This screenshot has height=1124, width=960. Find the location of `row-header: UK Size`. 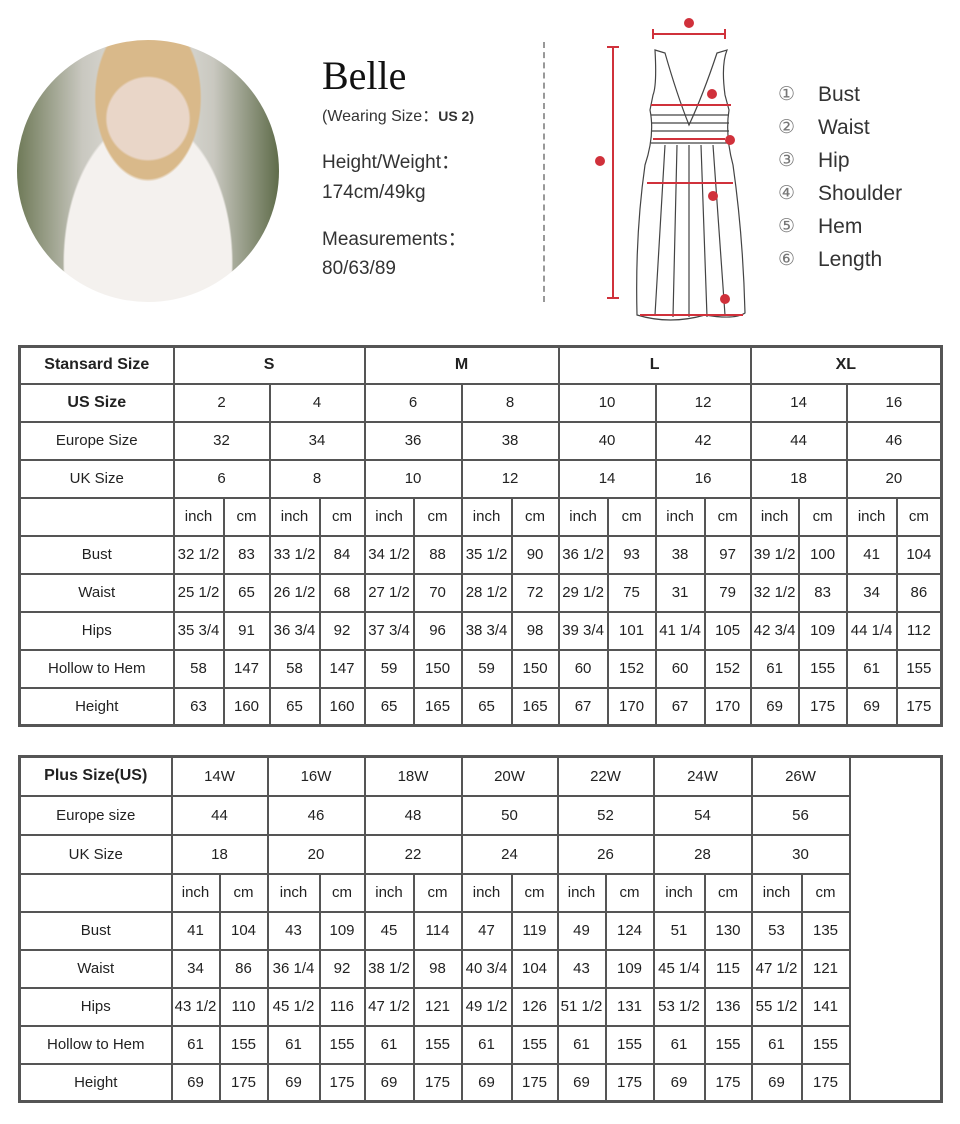

row-header: UK Size is located at coordinates (95, 854).